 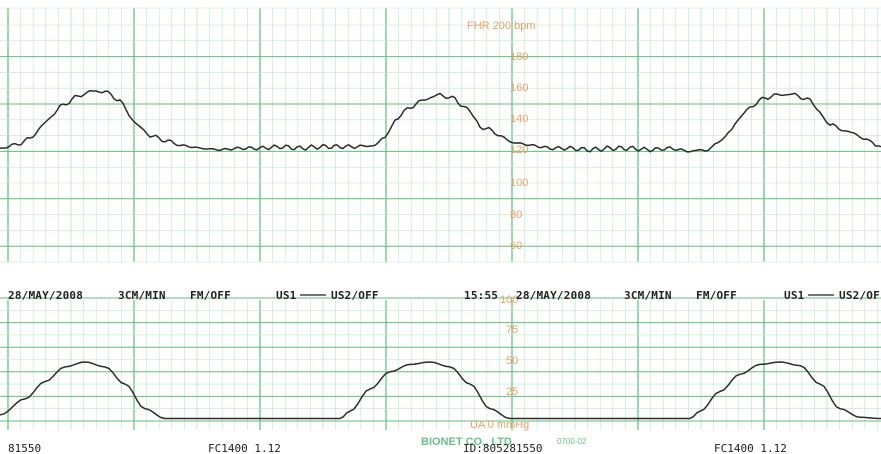 What do you see at coordinates (859, 295) in the screenshot?
I see `header-us2-right: US2/OF` at bounding box center [859, 295].